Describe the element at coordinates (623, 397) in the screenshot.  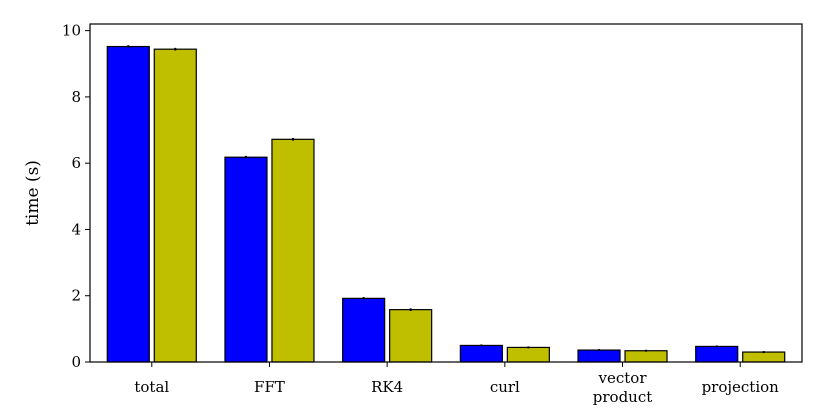
I see `x-tick-label: product` at that location.